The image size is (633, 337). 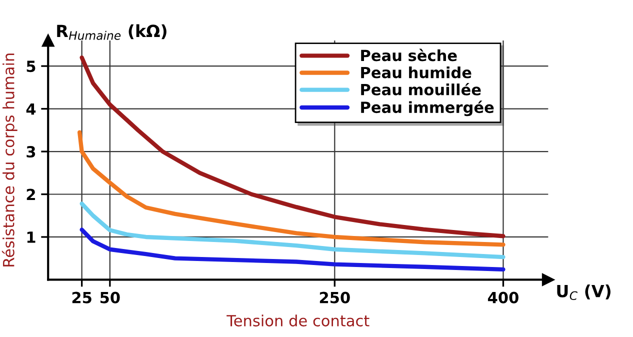 I want to click on x-tick-label: 250, so click(x=335, y=298).